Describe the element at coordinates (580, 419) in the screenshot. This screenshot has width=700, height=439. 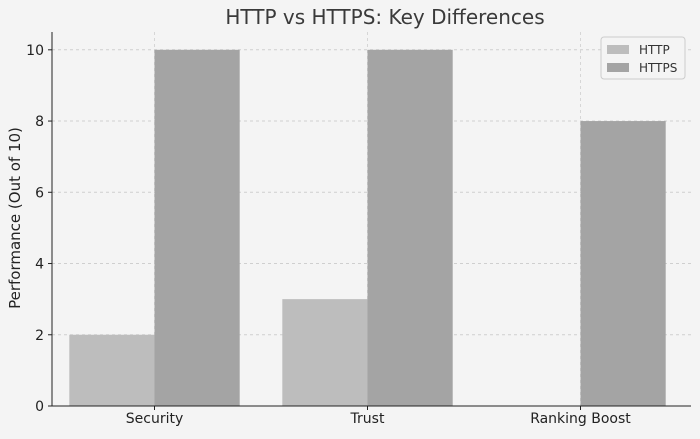
I see `x-tick-label: Ranking Boost` at that location.